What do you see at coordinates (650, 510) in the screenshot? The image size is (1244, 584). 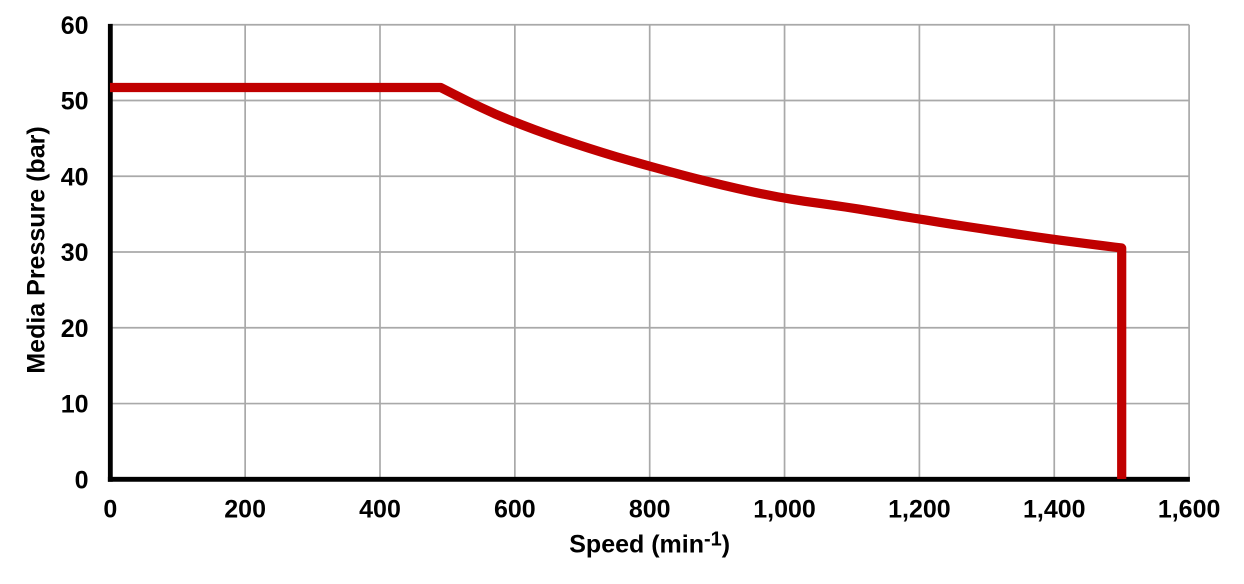 I see `svg-text: 800` at bounding box center [650, 510].